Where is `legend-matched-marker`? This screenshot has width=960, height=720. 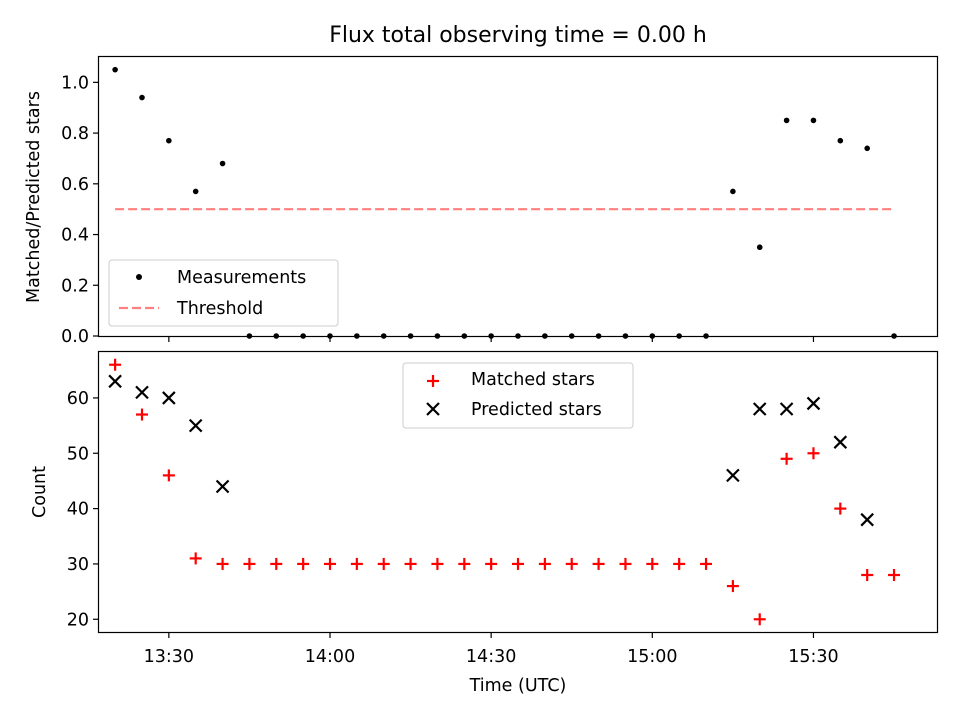 legend-matched-marker is located at coordinates (433, 381).